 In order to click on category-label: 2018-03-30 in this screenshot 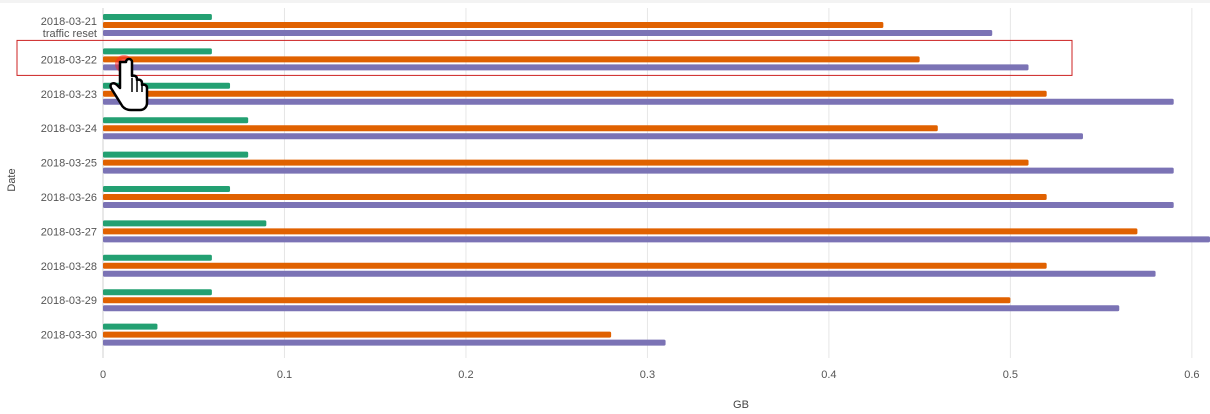, I will do `click(69, 336)`.